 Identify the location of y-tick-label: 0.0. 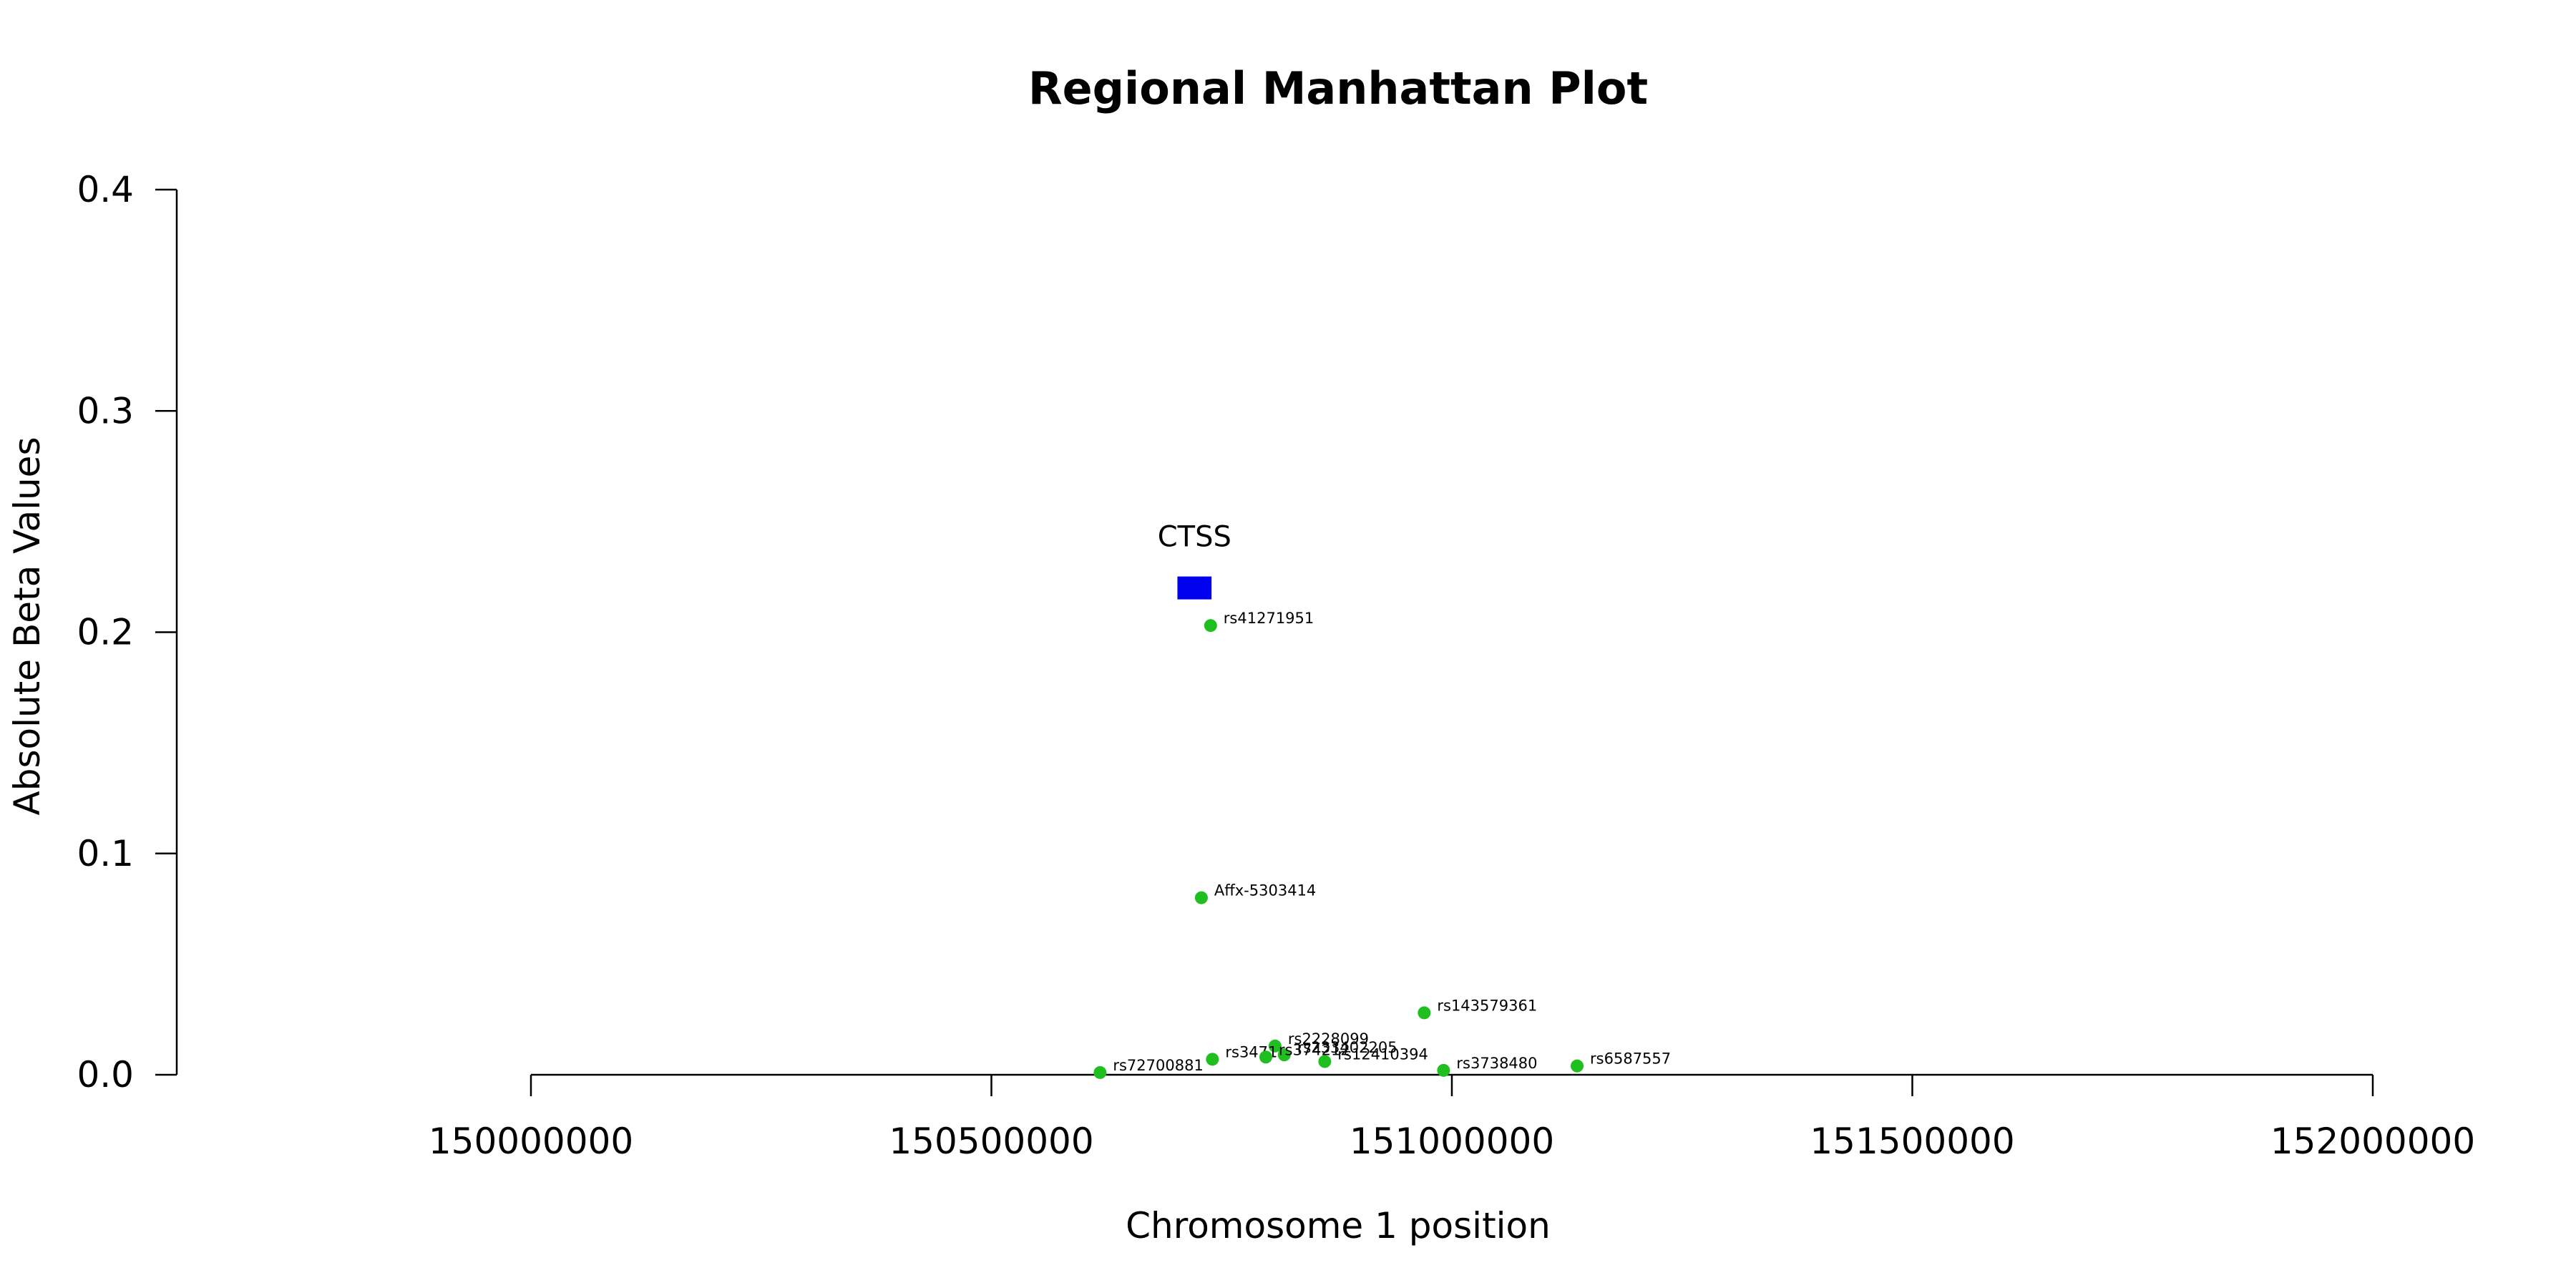
(105, 1075).